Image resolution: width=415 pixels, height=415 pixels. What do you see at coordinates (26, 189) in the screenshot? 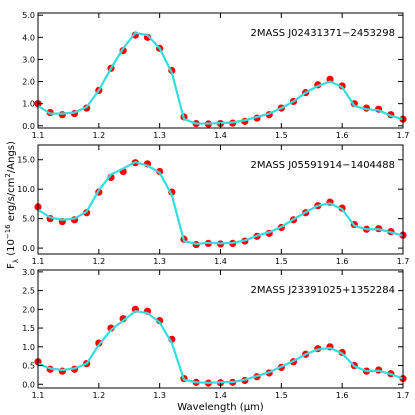
I see `y-tick-label: 10.0` at bounding box center [26, 189].